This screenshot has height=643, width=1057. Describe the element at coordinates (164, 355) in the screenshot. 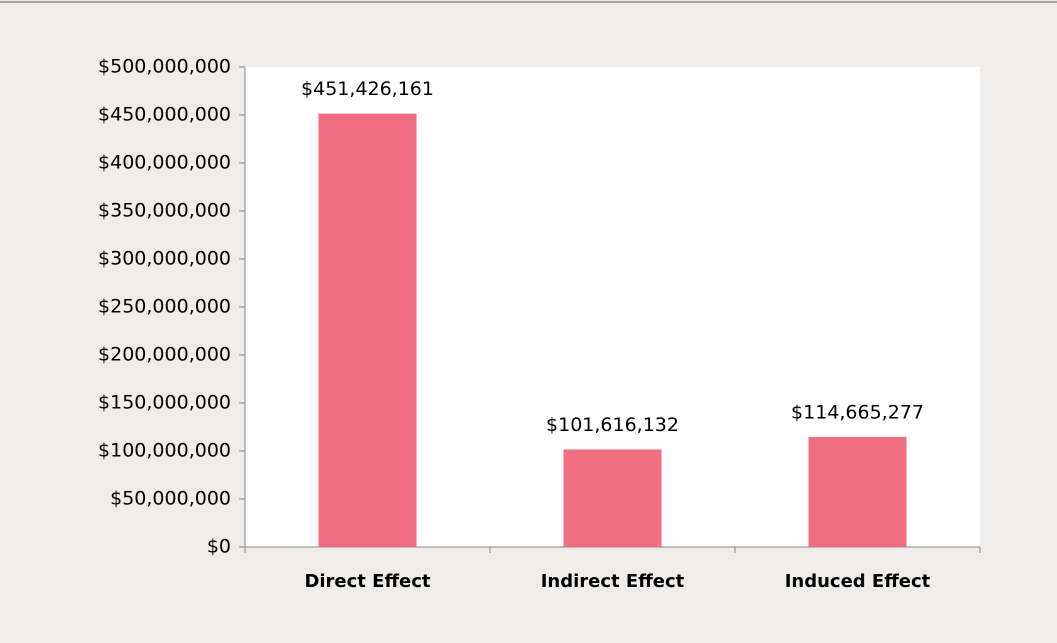

I see `y-tick-label: $200,000,000` at that location.